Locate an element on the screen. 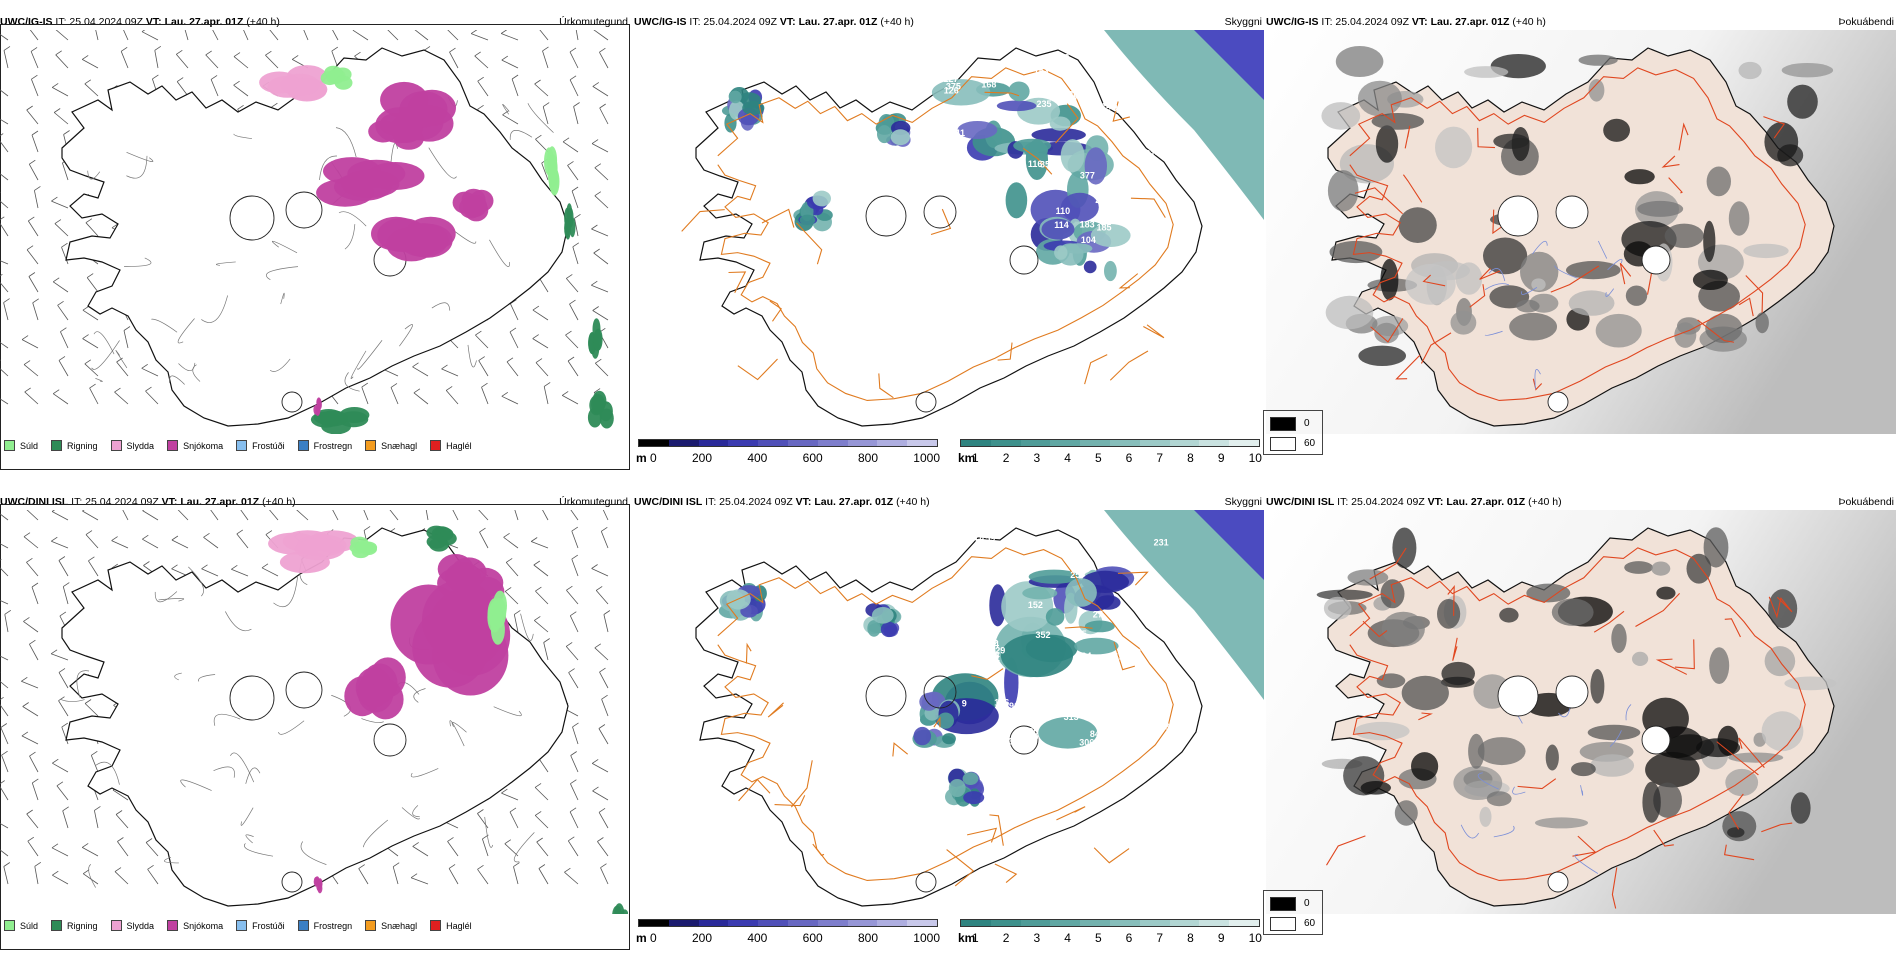 This screenshot has height=958, width=1900. visibility-value: 136 is located at coordinates (1141, 224).